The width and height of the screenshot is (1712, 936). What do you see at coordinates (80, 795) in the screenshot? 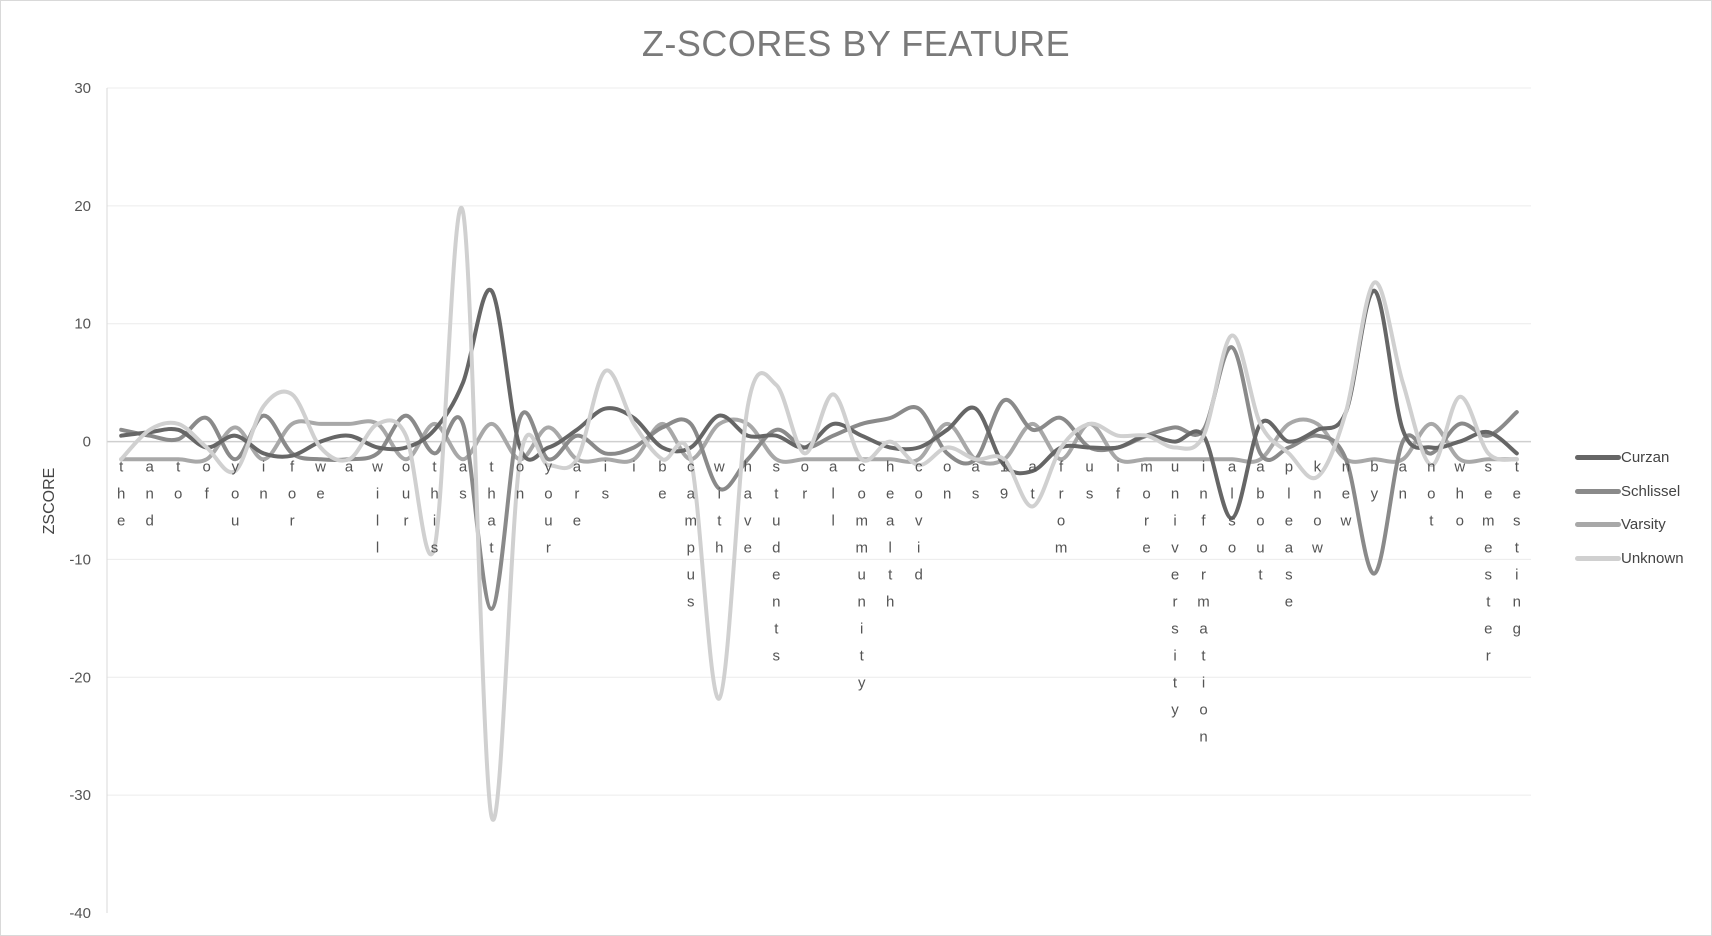
I see `y-tick-label: -30` at bounding box center [80, 795].